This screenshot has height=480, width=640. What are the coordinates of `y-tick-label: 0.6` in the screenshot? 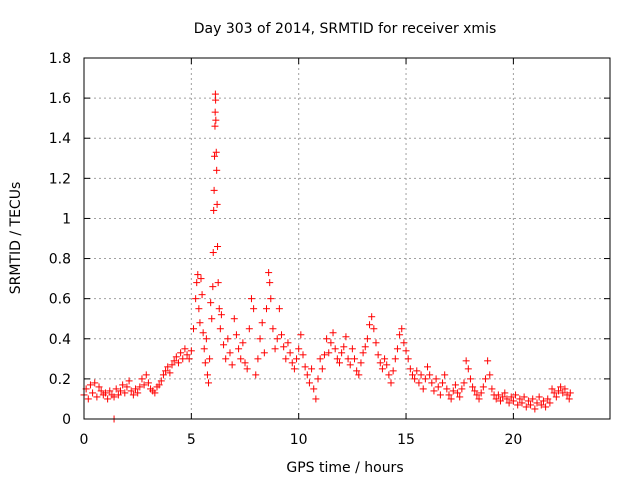 It's located at (60, 300).